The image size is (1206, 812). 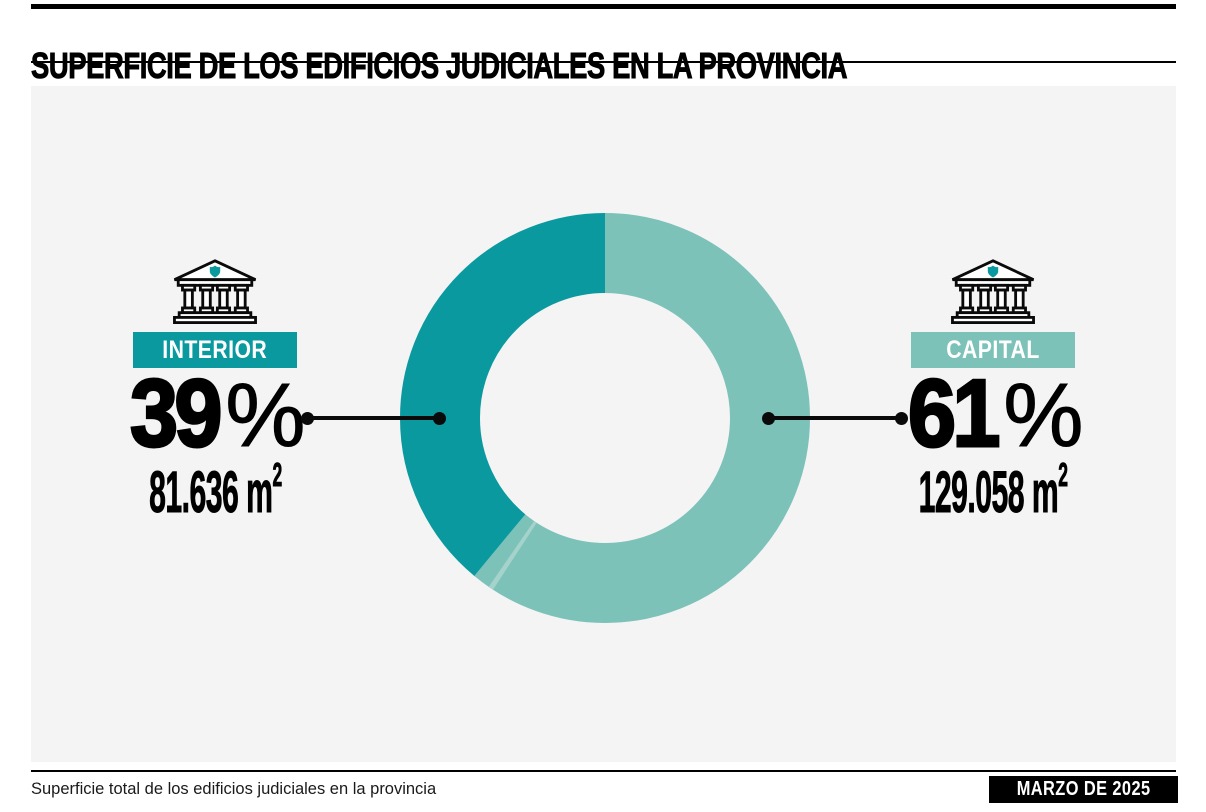 I want to click on interior-callout: INTERIOR 39% 81.636 m2, so click(x=215, y=390).